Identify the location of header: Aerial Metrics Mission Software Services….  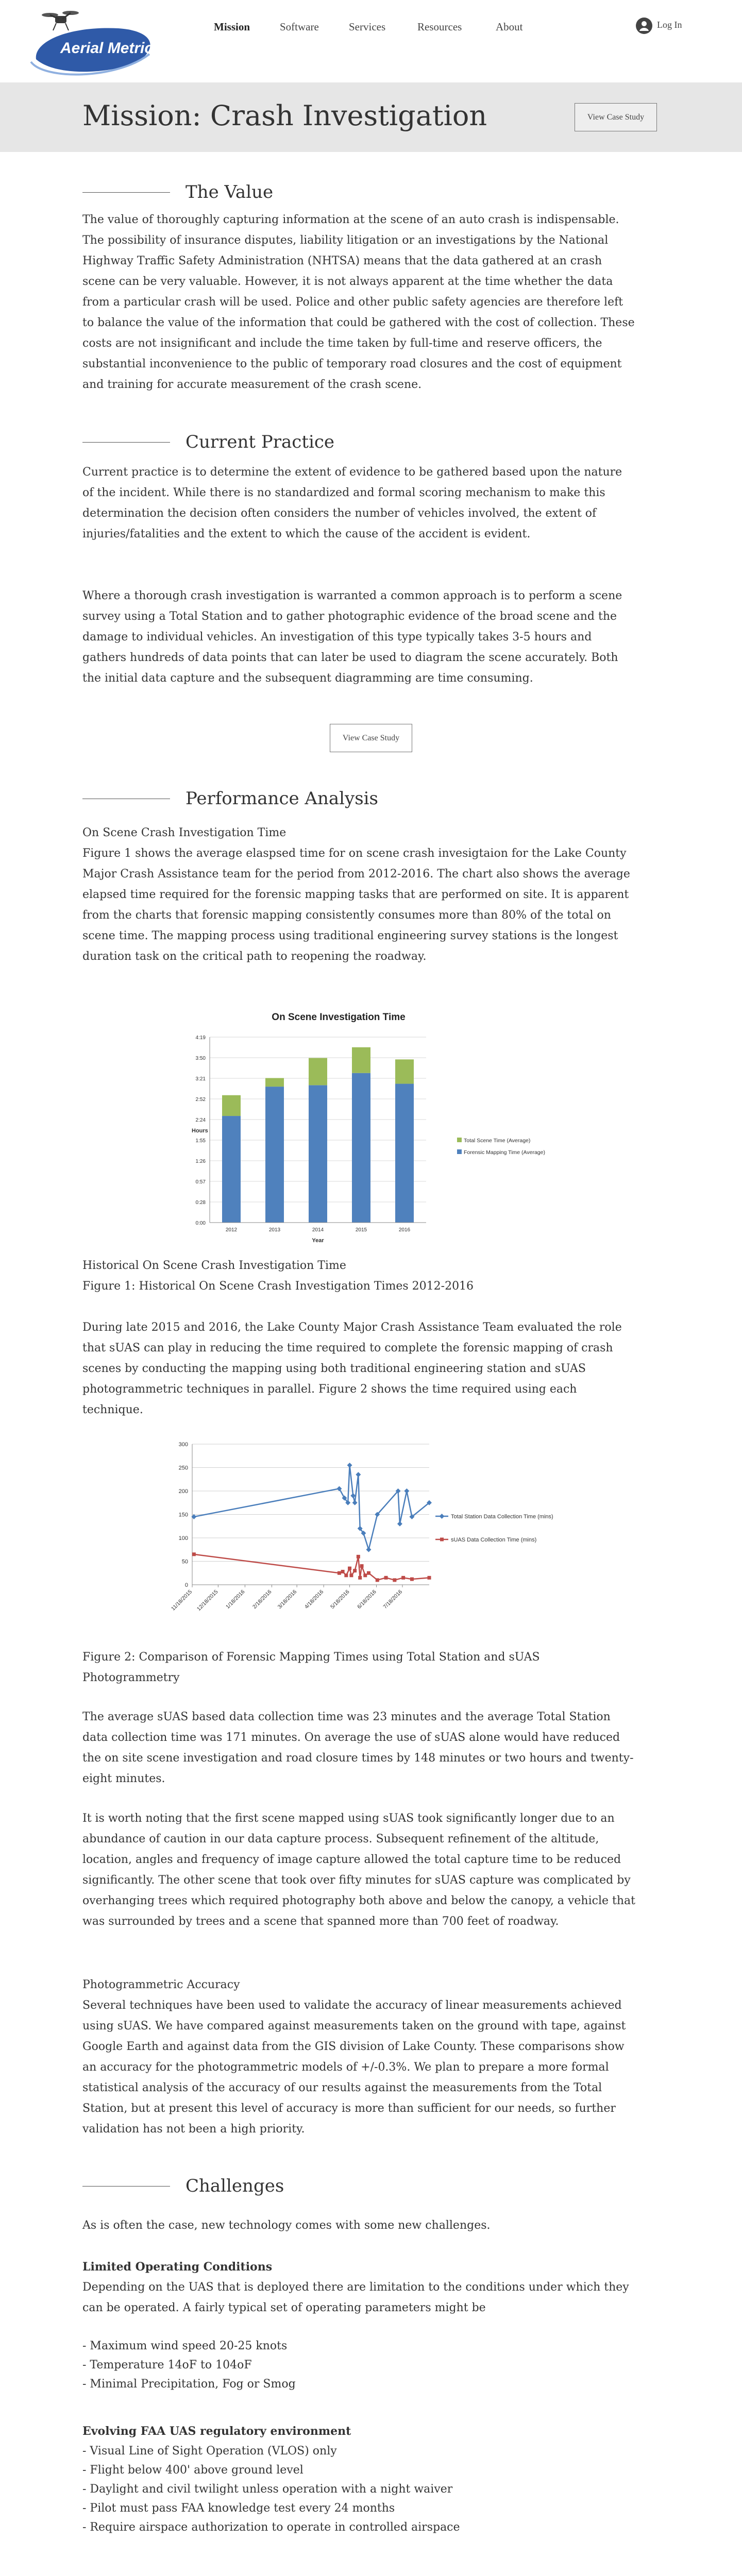
(371, 41).